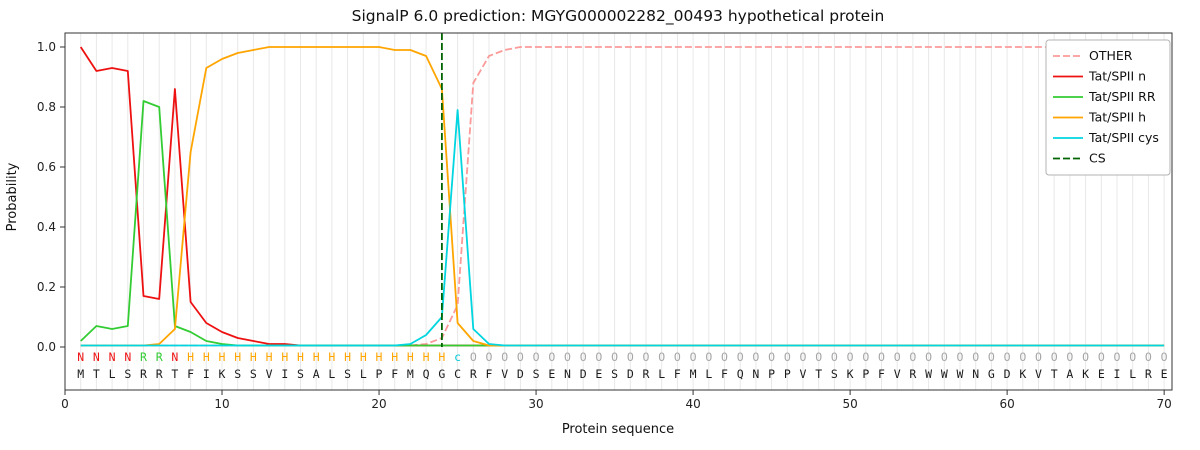 The width and height of the screenshot is (1200, 450). Describe the element at coordinates (1097, 158) in the screenshot. I see `legend-entry-label: CS` at that location.